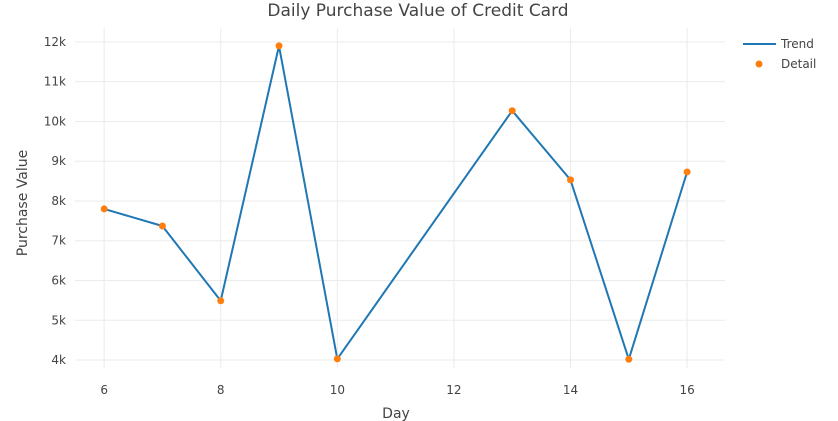 This screenshot has width=838, height=421. What do you see at coordinates (337, 390) in the screenshot?
I see `x-tick-label: 10` at bounding box center [337, 390].